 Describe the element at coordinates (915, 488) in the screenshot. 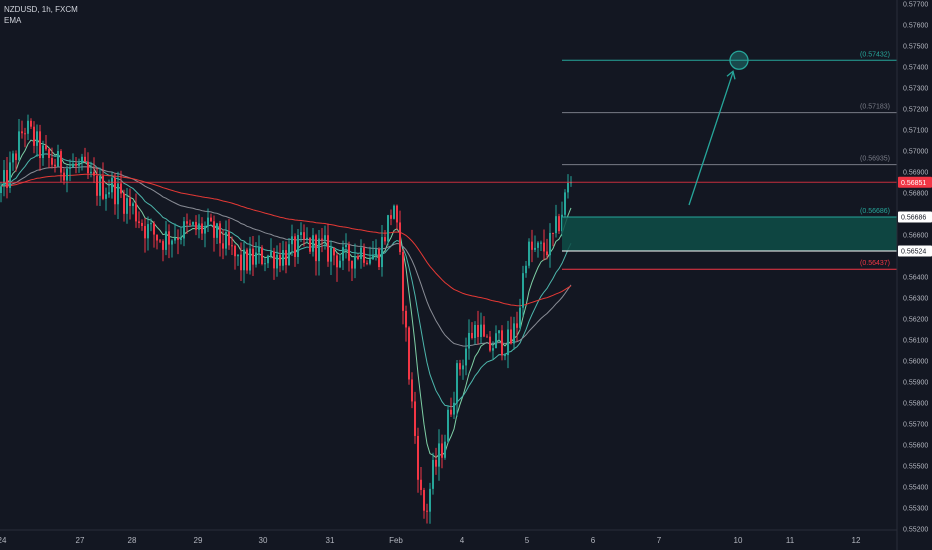

I see `price-tick-label: 0.55400` at that location.